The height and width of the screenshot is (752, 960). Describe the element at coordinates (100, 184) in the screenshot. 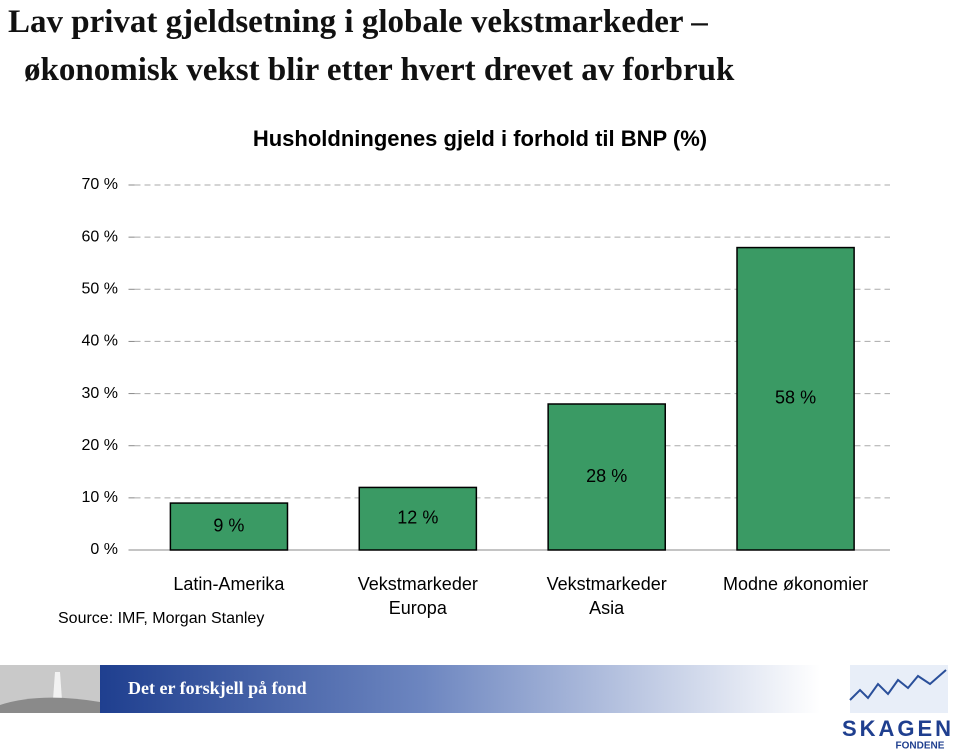

I see `y-tick-label: 70 %` at that location.